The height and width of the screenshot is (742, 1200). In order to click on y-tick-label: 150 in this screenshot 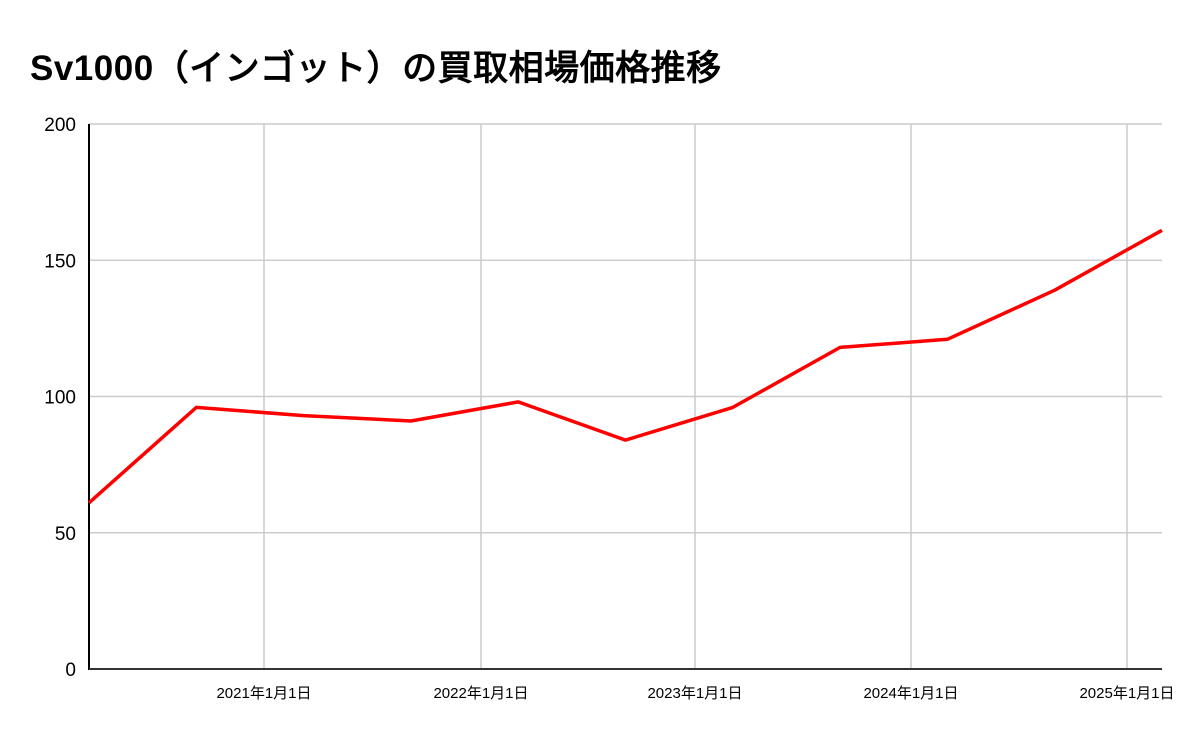, I will do `click(60, 261)`.